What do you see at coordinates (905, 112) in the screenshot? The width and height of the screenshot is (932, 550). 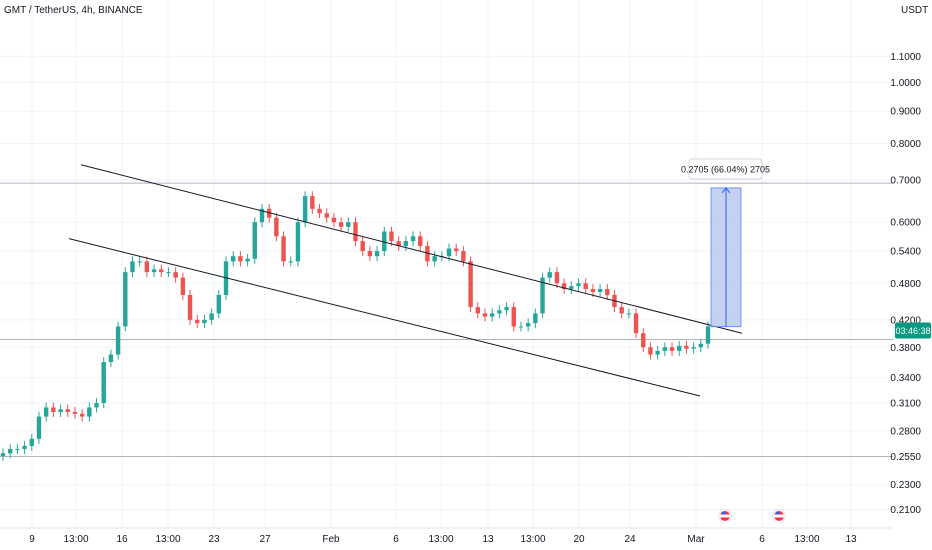 I see `price-tick-label: 0.9000` at bounding box center [905, 112].